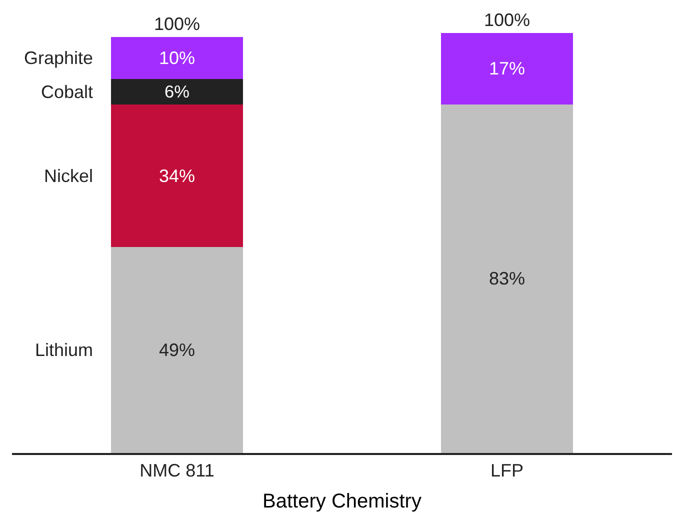  I want to click on x-tick-label: NMC 811, so click(177, 470).